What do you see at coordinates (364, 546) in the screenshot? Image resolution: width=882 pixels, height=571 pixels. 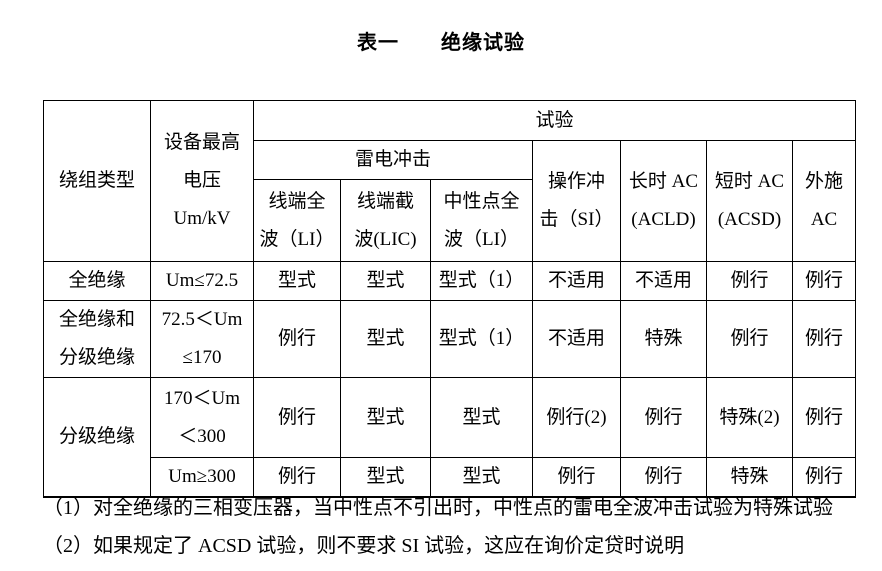 I see `footnote-2: （2）如果规定了 ACSD 试验，则不要求 SI 试验，这应在询价定贷时说明` at bounding box center [364, 546].